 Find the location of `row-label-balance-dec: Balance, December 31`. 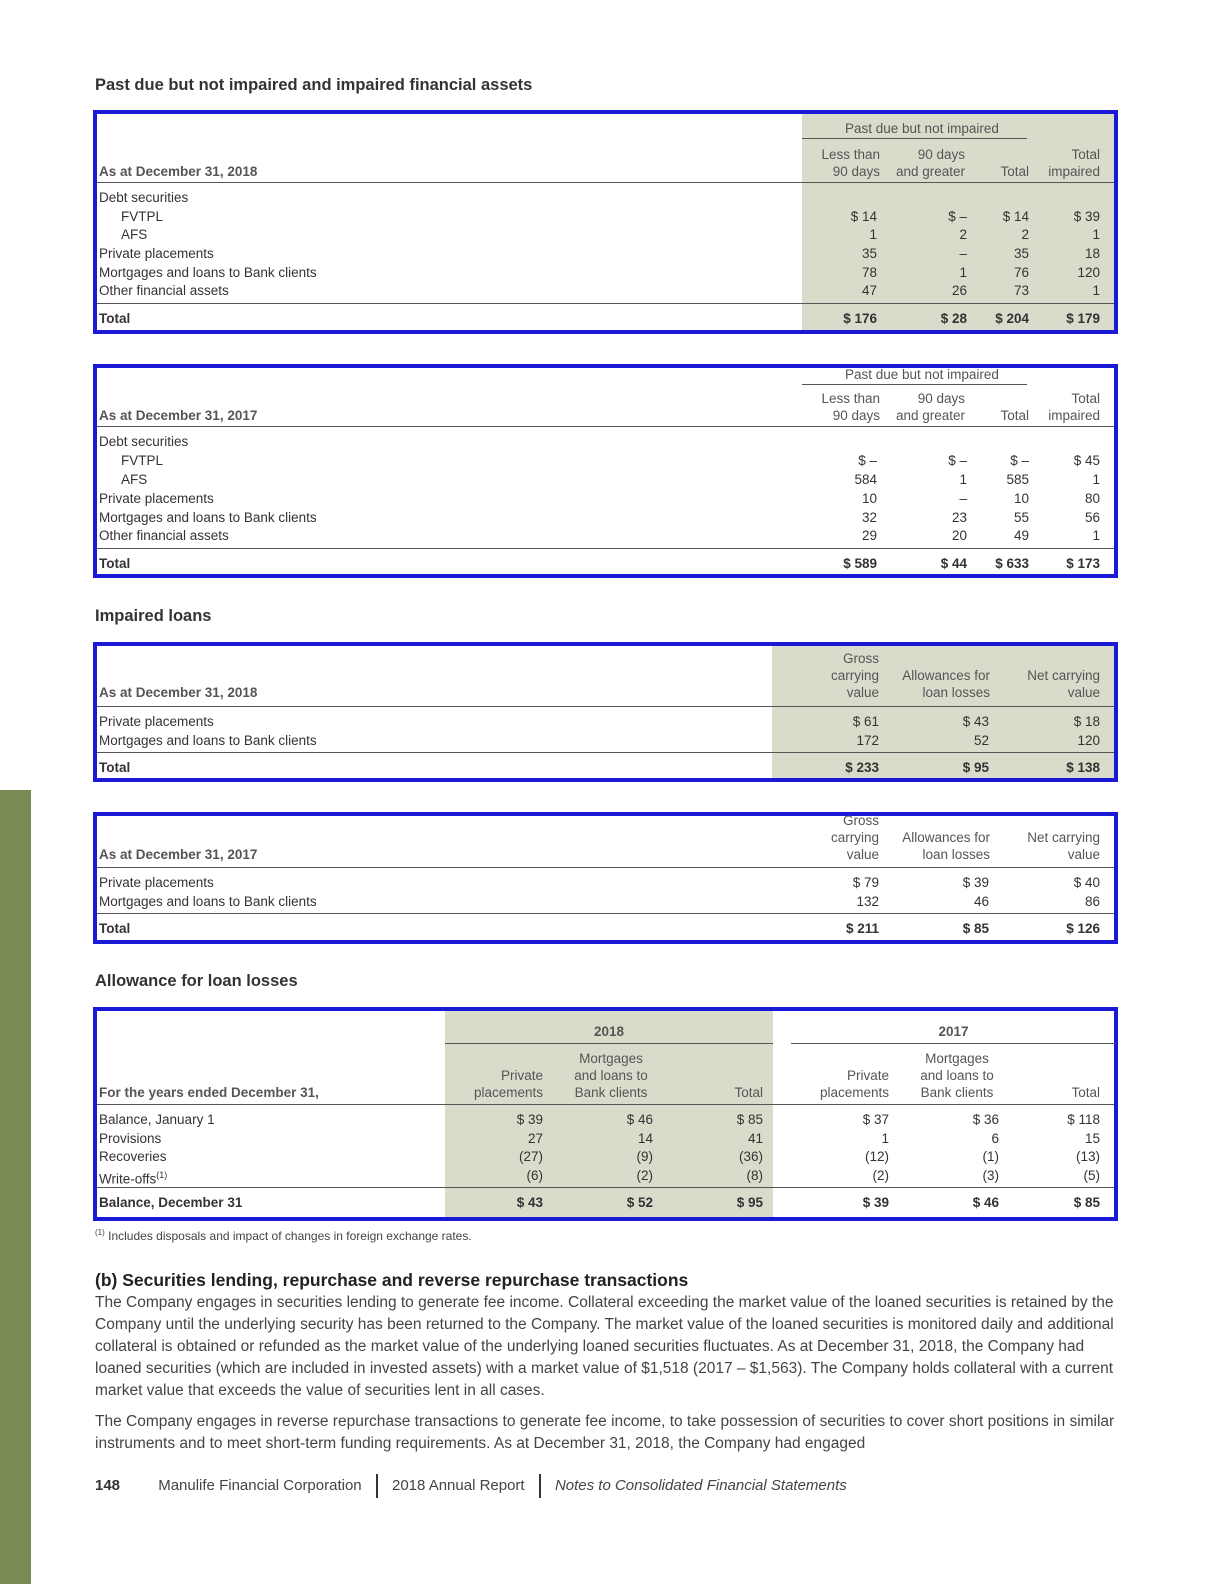

row-label-balance-dec: Balance, December 31 is located at coordinates (171, 1202).